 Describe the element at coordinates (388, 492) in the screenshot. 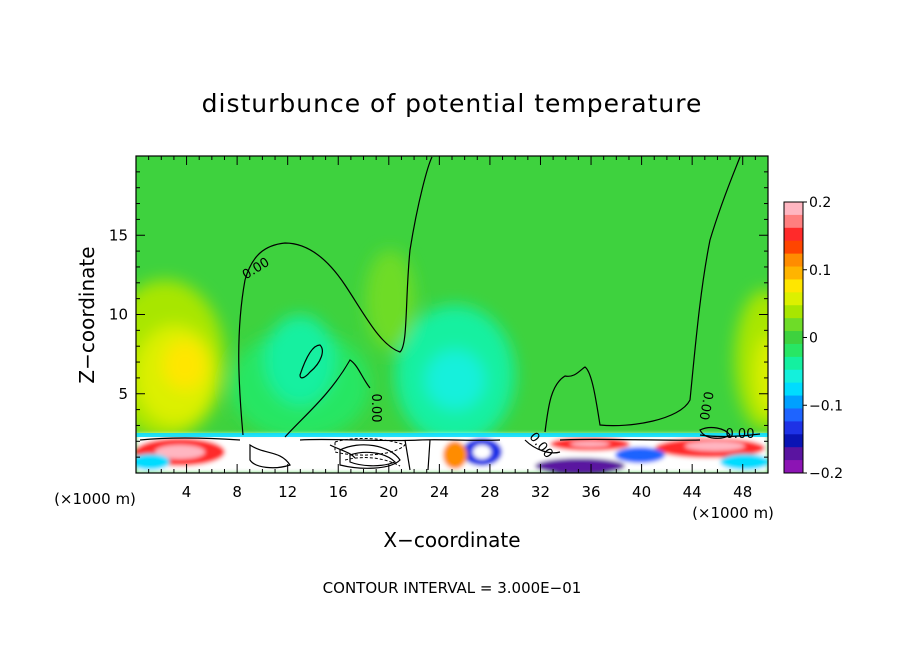

I see `x-tick-label: 20` at that location.